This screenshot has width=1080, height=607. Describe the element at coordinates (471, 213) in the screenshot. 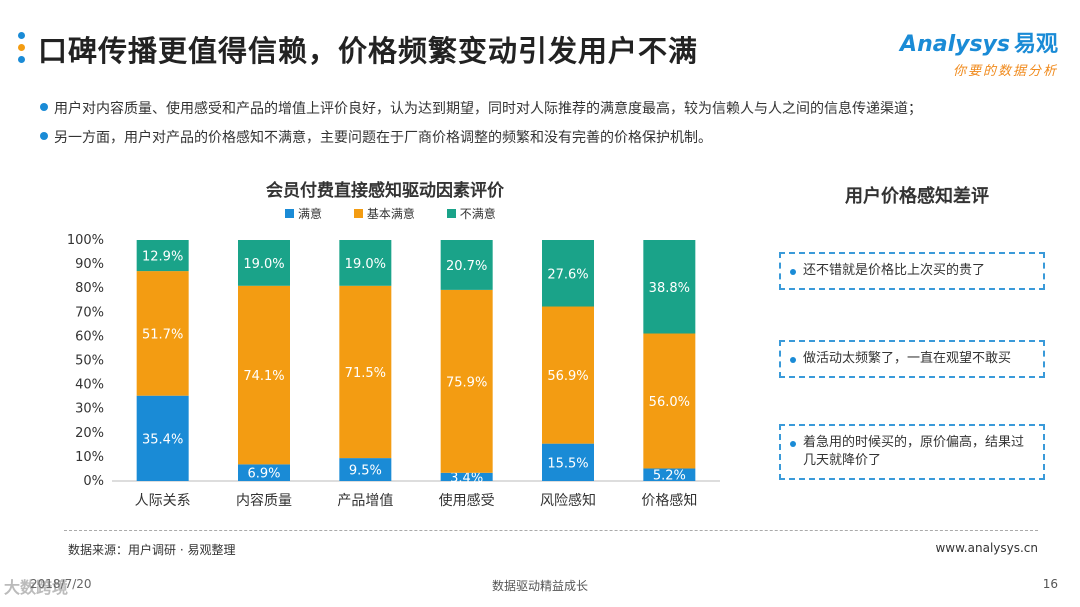

I see `legend-item-unsatisfied: 不满意` at that location.